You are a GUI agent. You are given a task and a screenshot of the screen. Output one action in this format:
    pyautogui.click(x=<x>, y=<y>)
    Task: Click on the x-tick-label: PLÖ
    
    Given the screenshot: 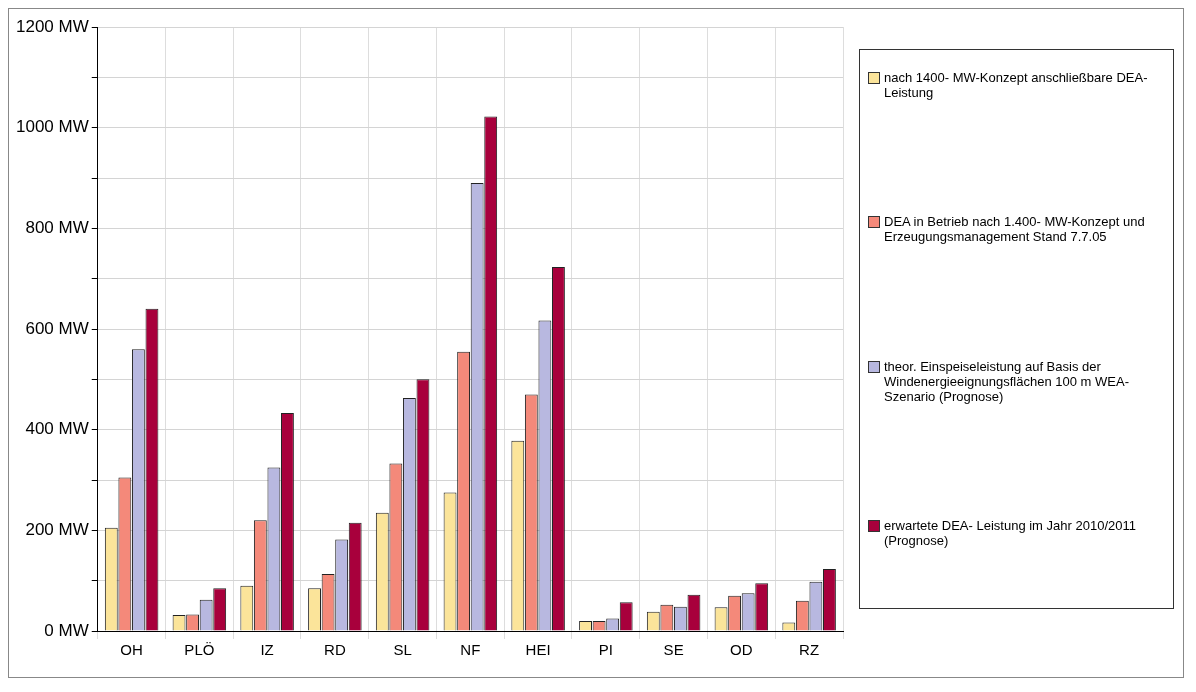 What is the action you would take?
    pyautogui.click(x=199, y=650)
    